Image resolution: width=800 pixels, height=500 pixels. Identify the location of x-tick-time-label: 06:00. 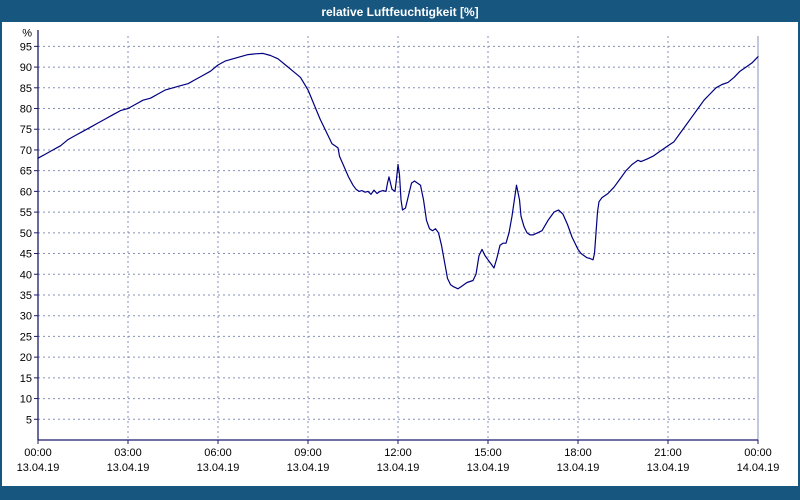
(218, 453).